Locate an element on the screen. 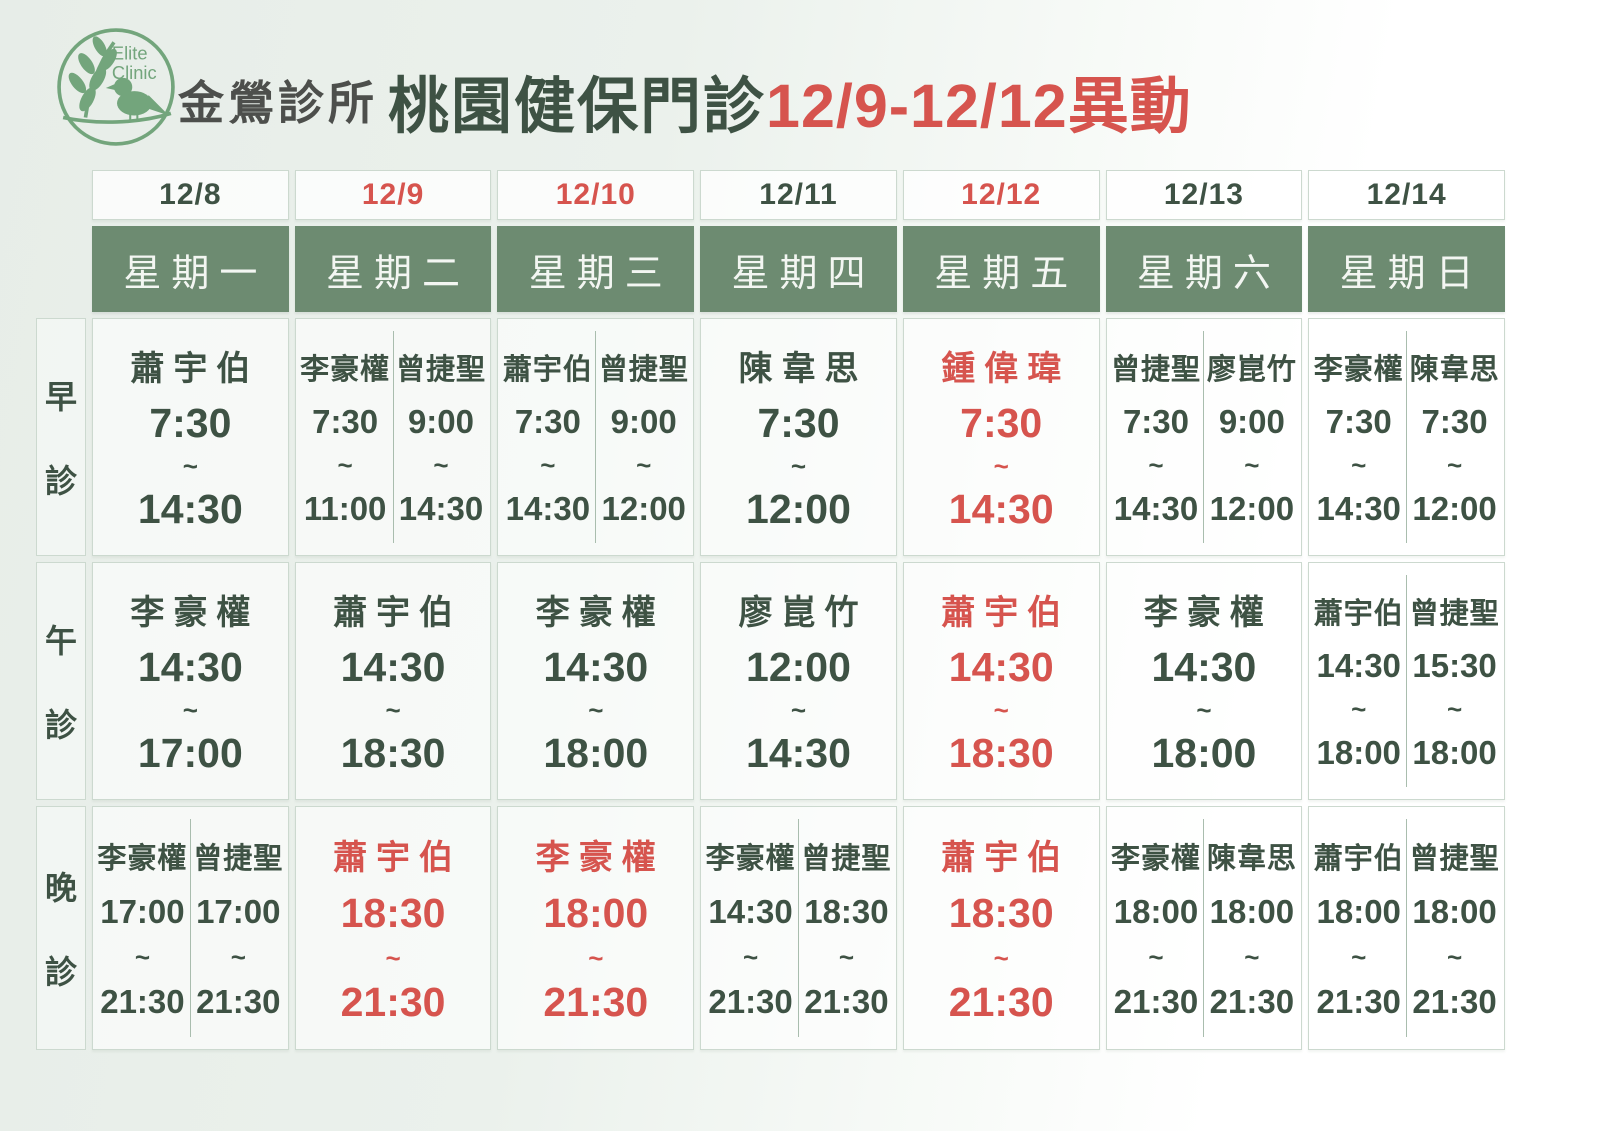 The height and width of the screenshot is (1131, 1600). session-label-char: 午 is located at coordinates (60, 641).